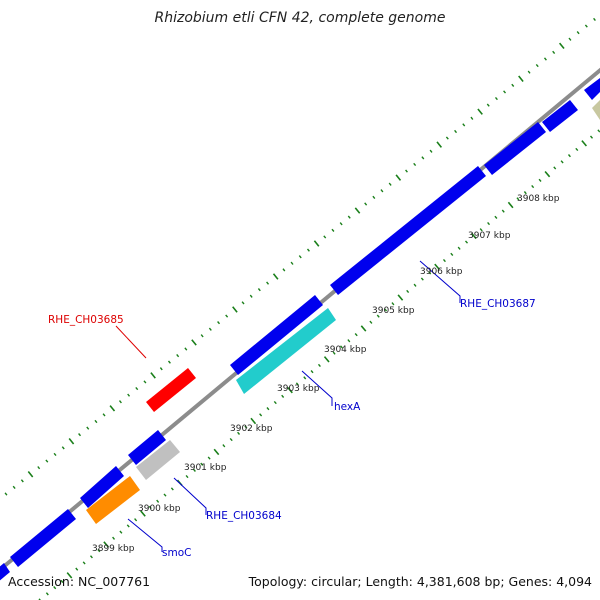 The image size is (600, 600). I want to click on gene-arrow-rhe-ch03684, so click(158, 460).